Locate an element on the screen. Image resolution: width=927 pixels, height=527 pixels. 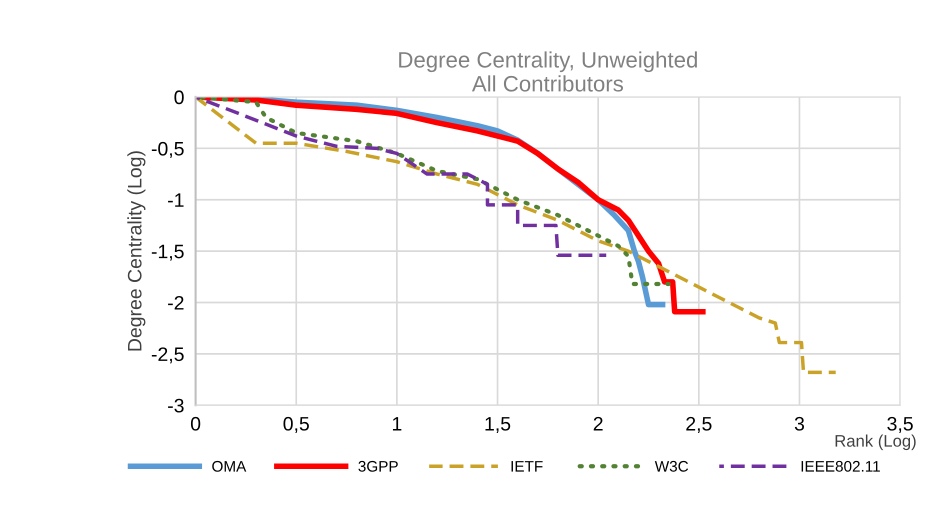
x-tick-label: 0,5 is located at coordinates (296, 424).